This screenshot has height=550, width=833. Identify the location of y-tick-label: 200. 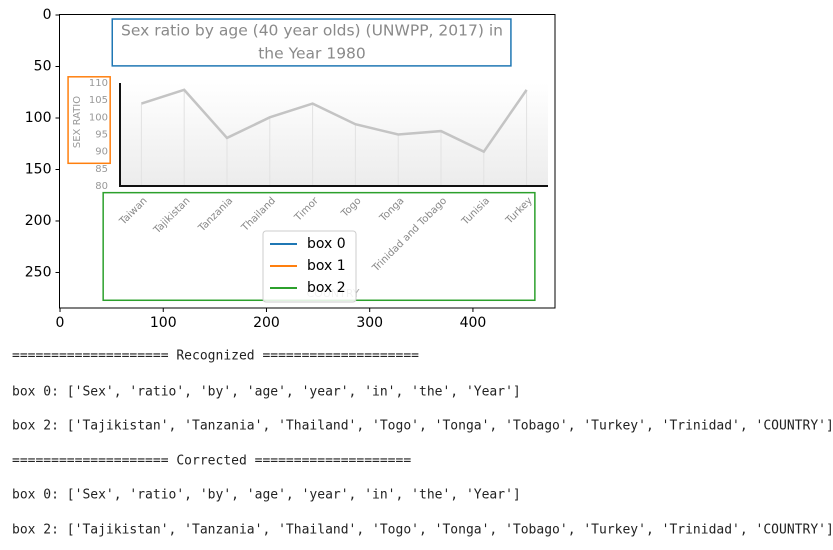
(38, 221).